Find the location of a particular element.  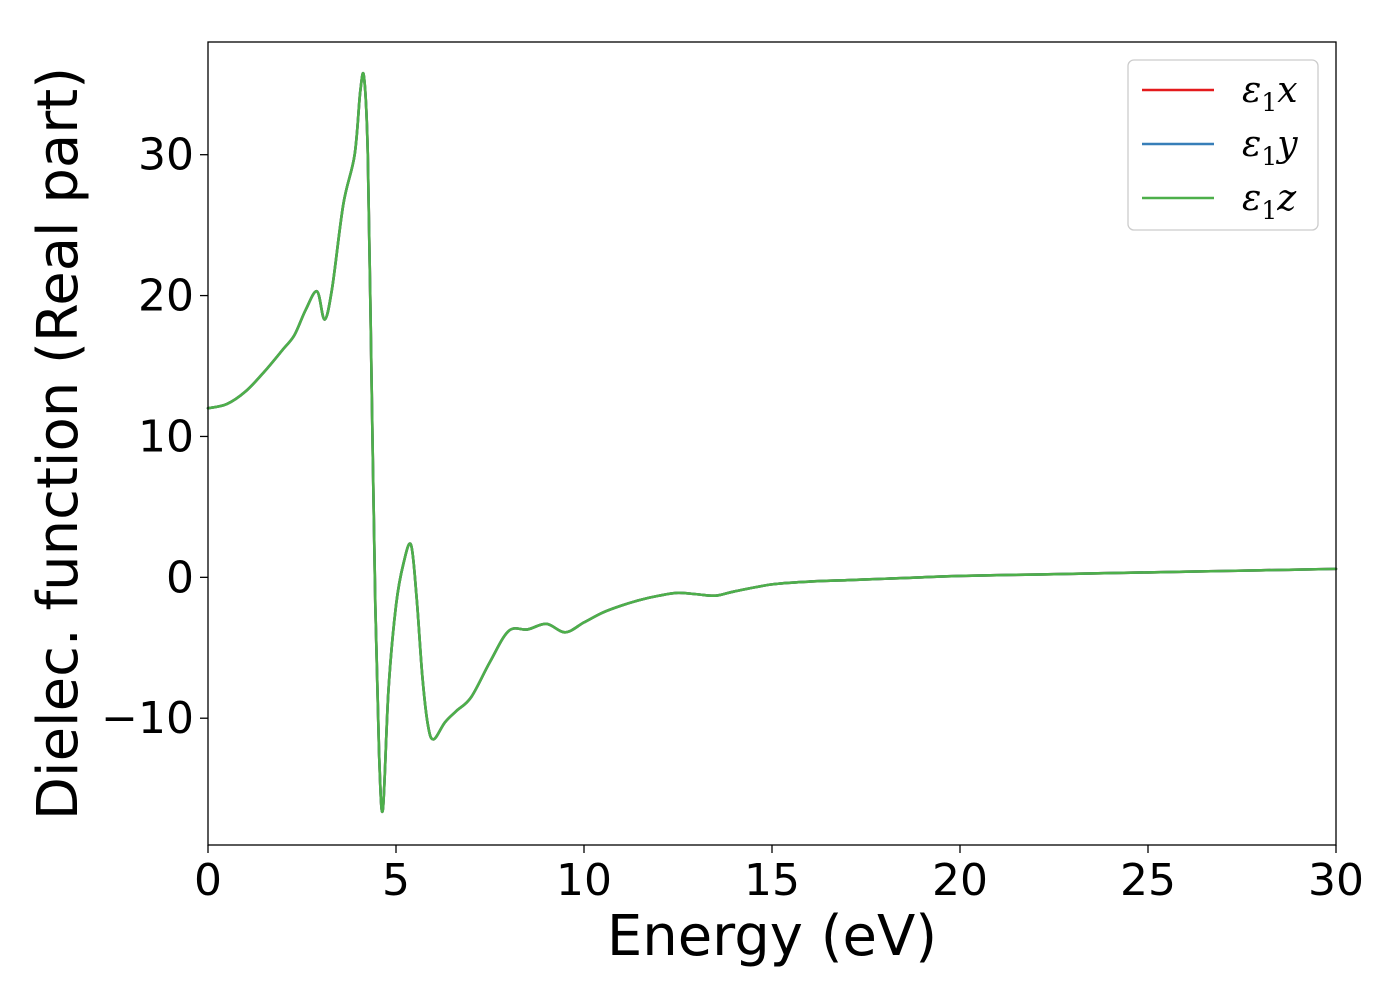

legend: ε1x ε1y ε1z is located at coordinates (1223, 145).